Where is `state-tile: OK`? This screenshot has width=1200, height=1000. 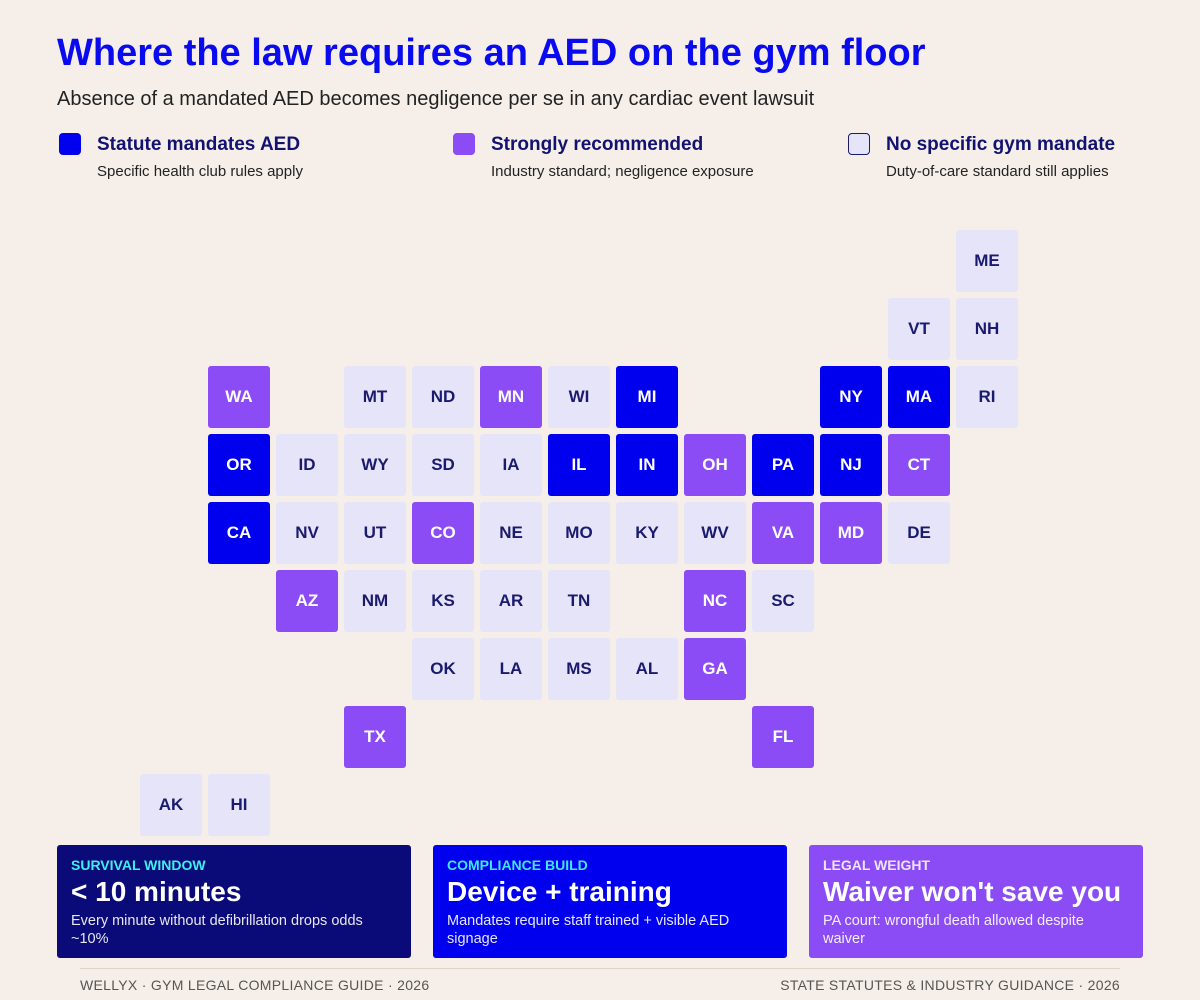
state-tile: OK is located at coordinates (443, 669).